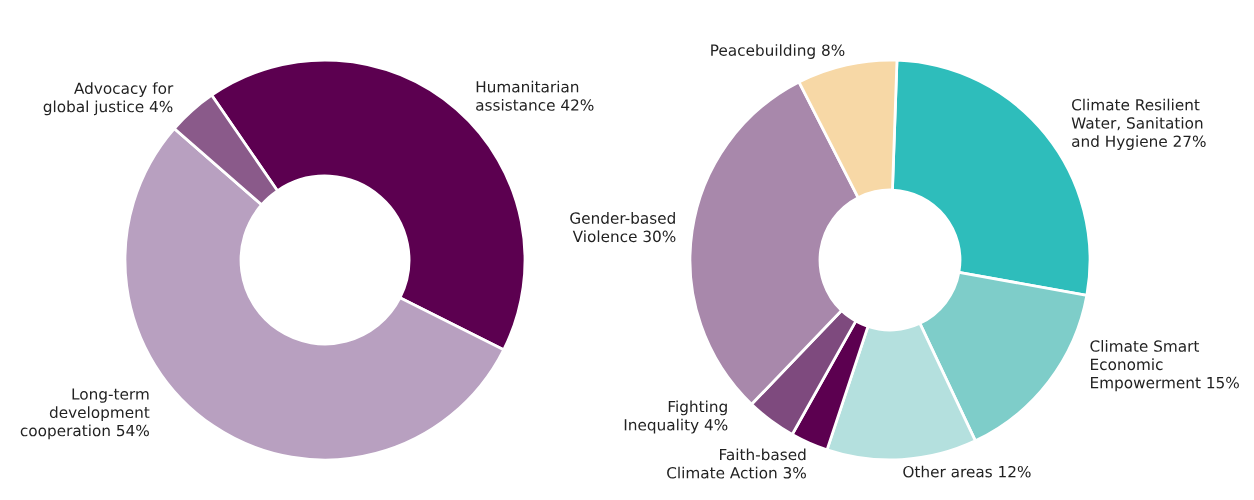 The width and height of the screenshot is (1254, 500). I want to click on slice-label: Faith-based Climate Action 3%, so click(736, 463).